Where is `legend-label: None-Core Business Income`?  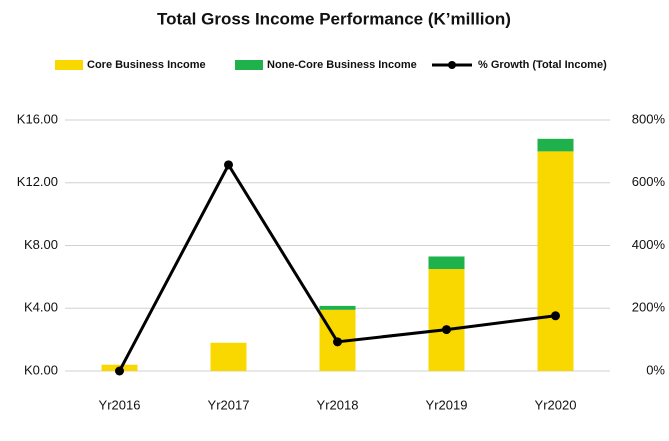 legend-label: None-Core Business Income is located at coordinates (342, 65).